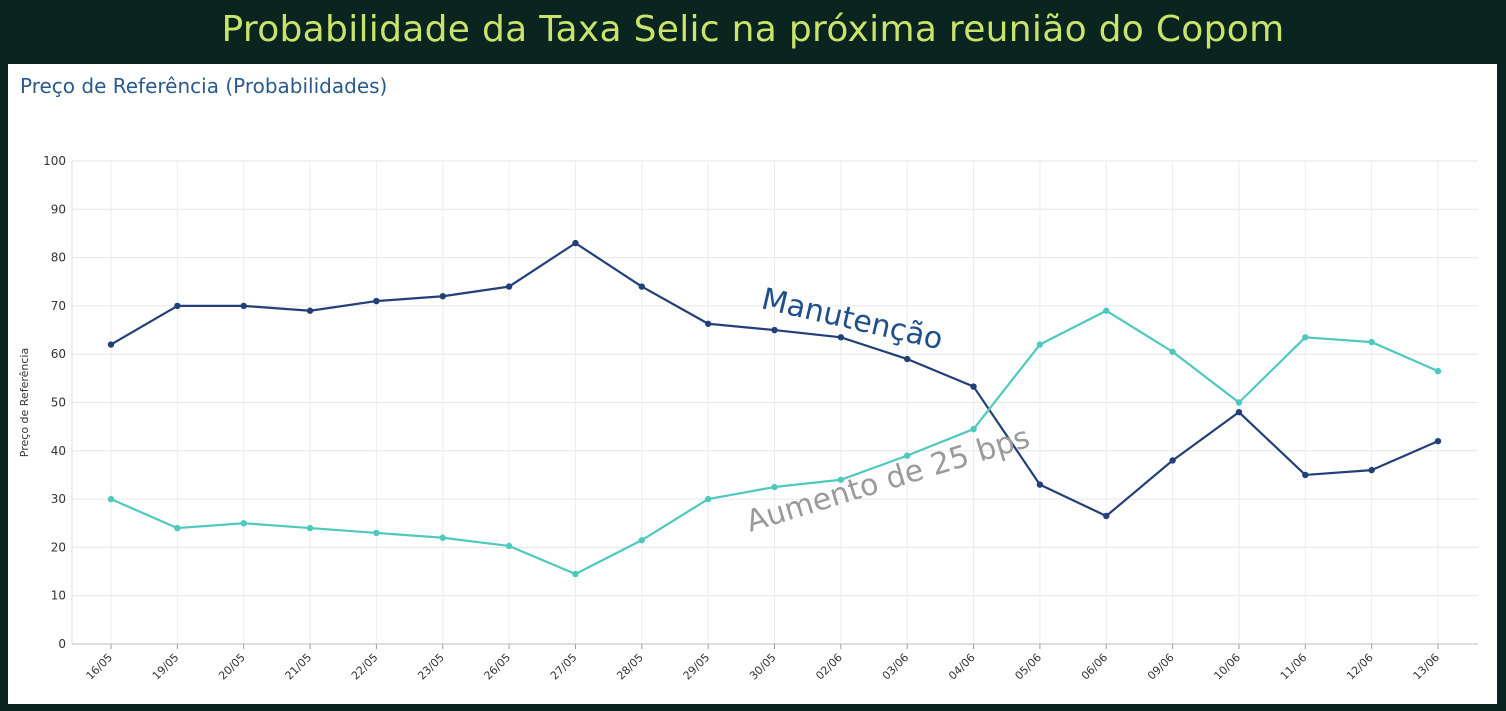  I want to click on annotation-aumento: Aumento de 25 bps, so click(888, 480).